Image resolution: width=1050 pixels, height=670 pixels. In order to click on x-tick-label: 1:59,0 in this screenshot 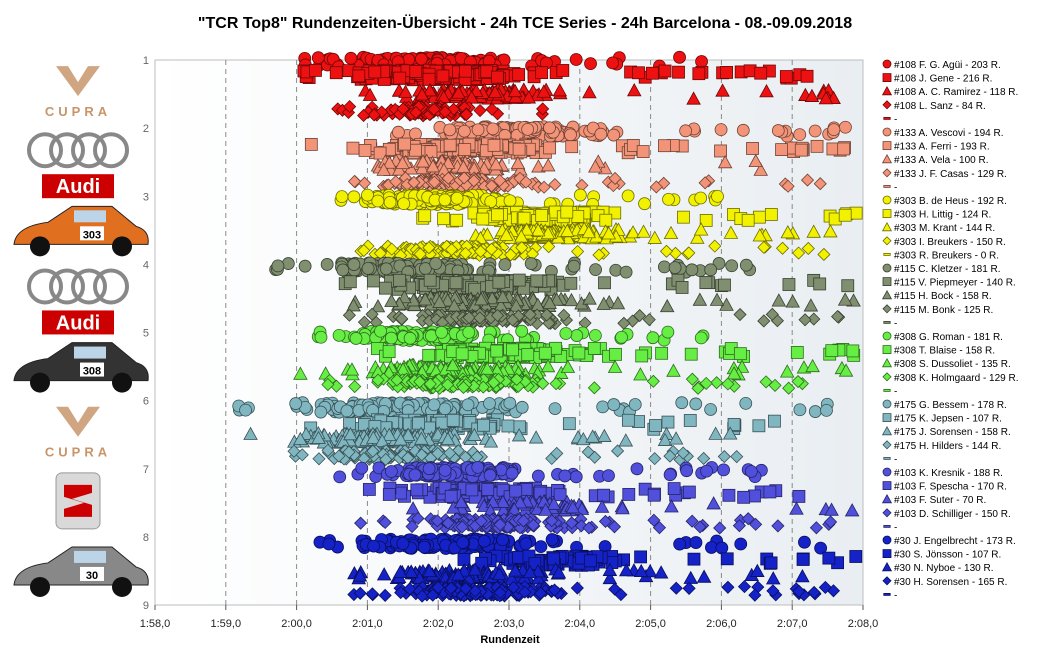, I will do `click(226, 624)`.